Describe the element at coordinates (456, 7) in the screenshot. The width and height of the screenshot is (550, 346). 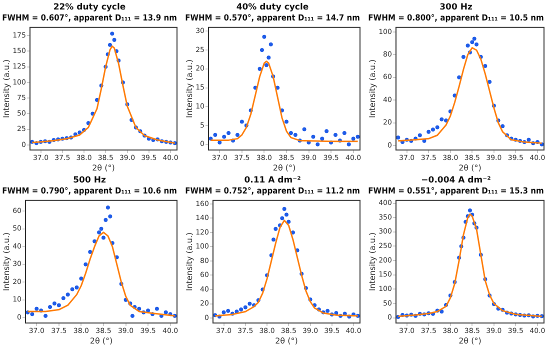
I see `chart-title: 300 Hz` at that location.